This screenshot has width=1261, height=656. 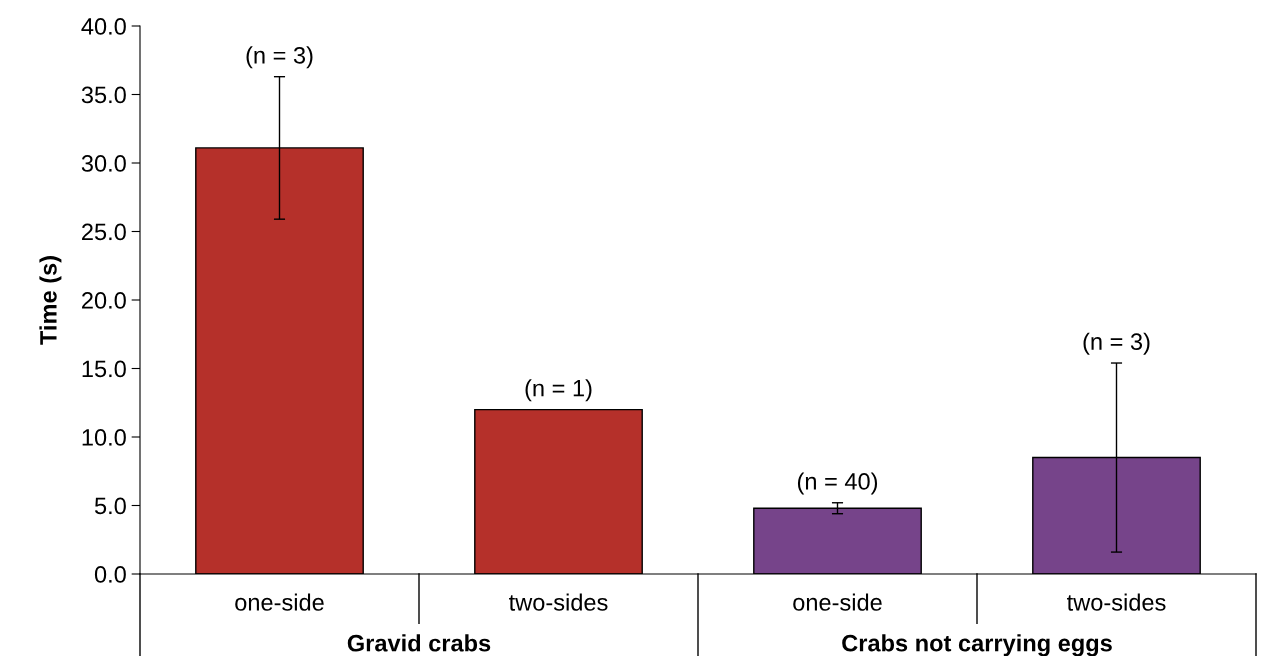 I want to click on y-axis-title: Time (s), so click(x=50, y=300).